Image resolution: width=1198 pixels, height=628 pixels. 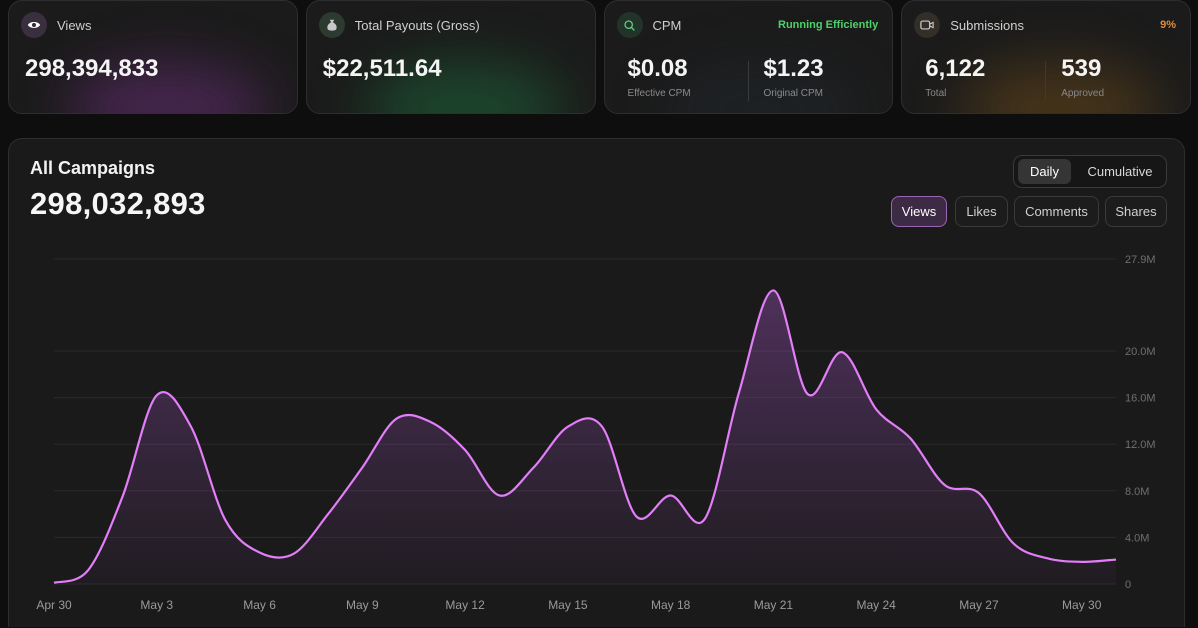 I want to click on percent-badge: 9%, so click(x=1168, y=25).